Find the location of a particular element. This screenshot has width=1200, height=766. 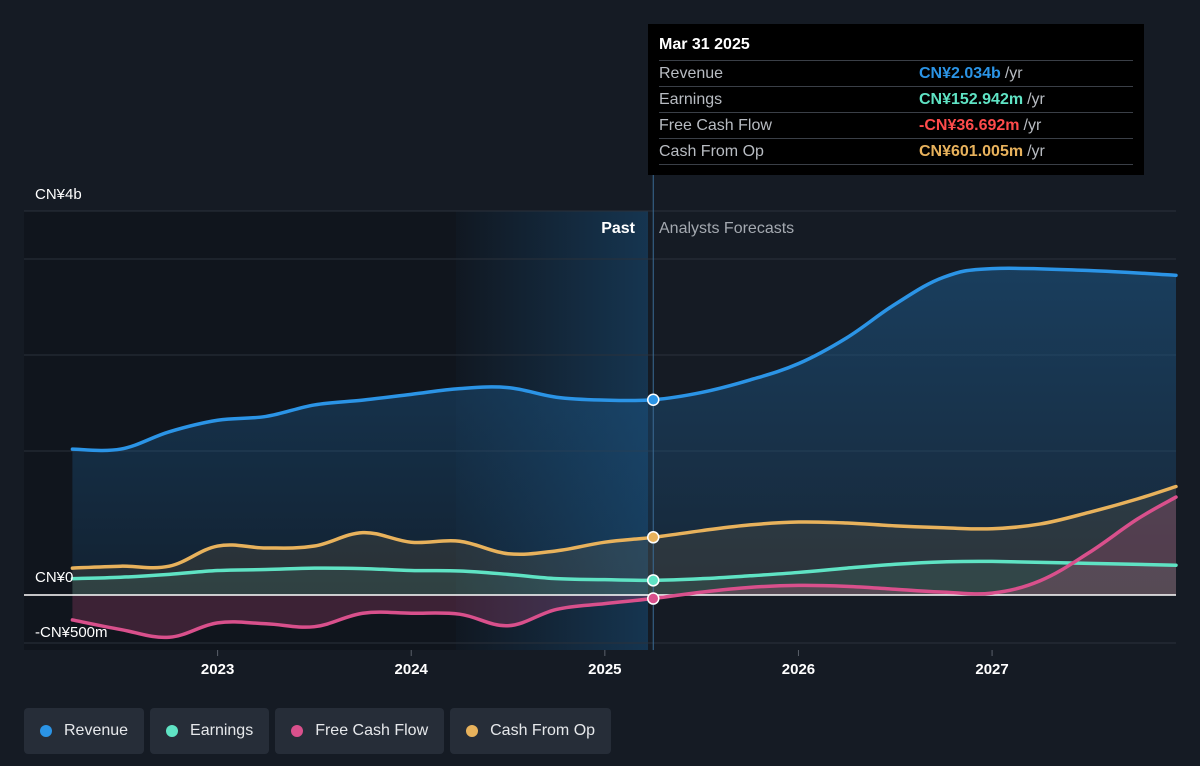

legend-label: Revenue is located at coordinates (96, 730).